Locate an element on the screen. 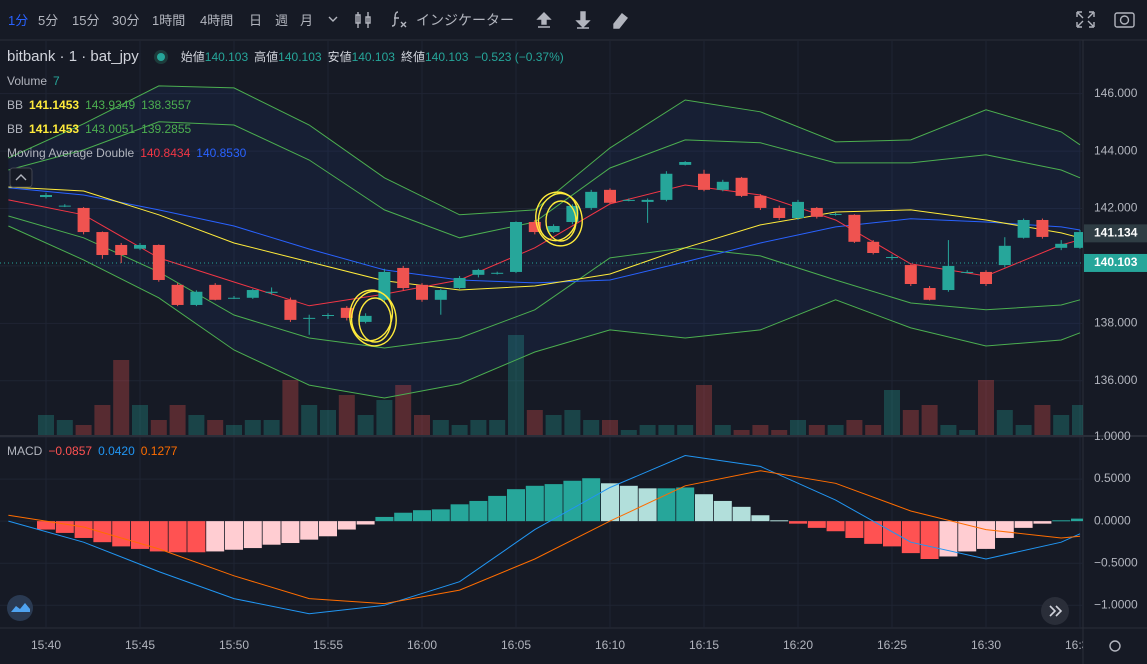 This screenshot has height=664, width=1147. interval-button: 1分 is located at coordinates (18, 20).